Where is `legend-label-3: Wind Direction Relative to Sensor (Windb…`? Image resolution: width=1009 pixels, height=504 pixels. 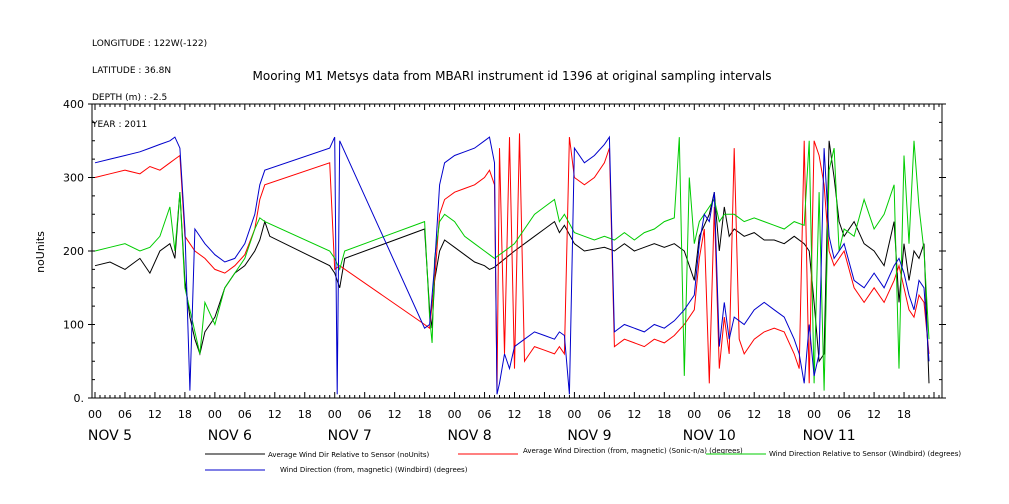
legend-label-3: Wind Direction Relative to Sensor (Windb… is located at coordinates (865, 454).